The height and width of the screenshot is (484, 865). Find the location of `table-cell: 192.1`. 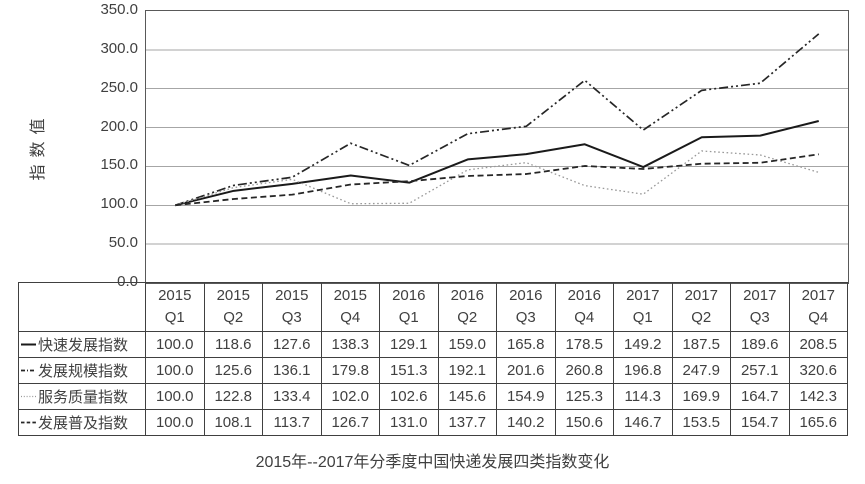

table-cell: 192.1 is located at coordinates (467, 370).